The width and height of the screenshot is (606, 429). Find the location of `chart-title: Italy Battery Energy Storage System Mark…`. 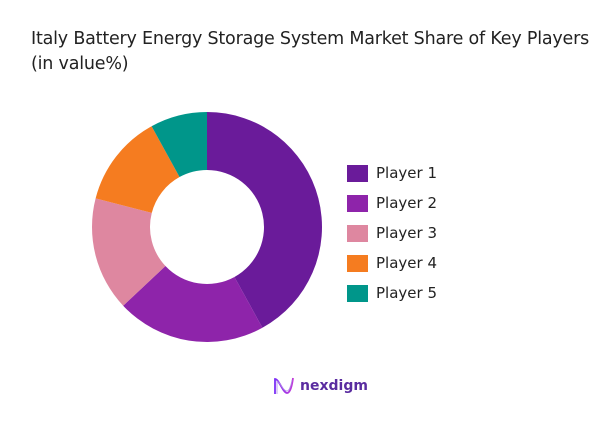

chart-title: Italy Battery Energy Storage System Mark… is located at coordinates (310, 51).